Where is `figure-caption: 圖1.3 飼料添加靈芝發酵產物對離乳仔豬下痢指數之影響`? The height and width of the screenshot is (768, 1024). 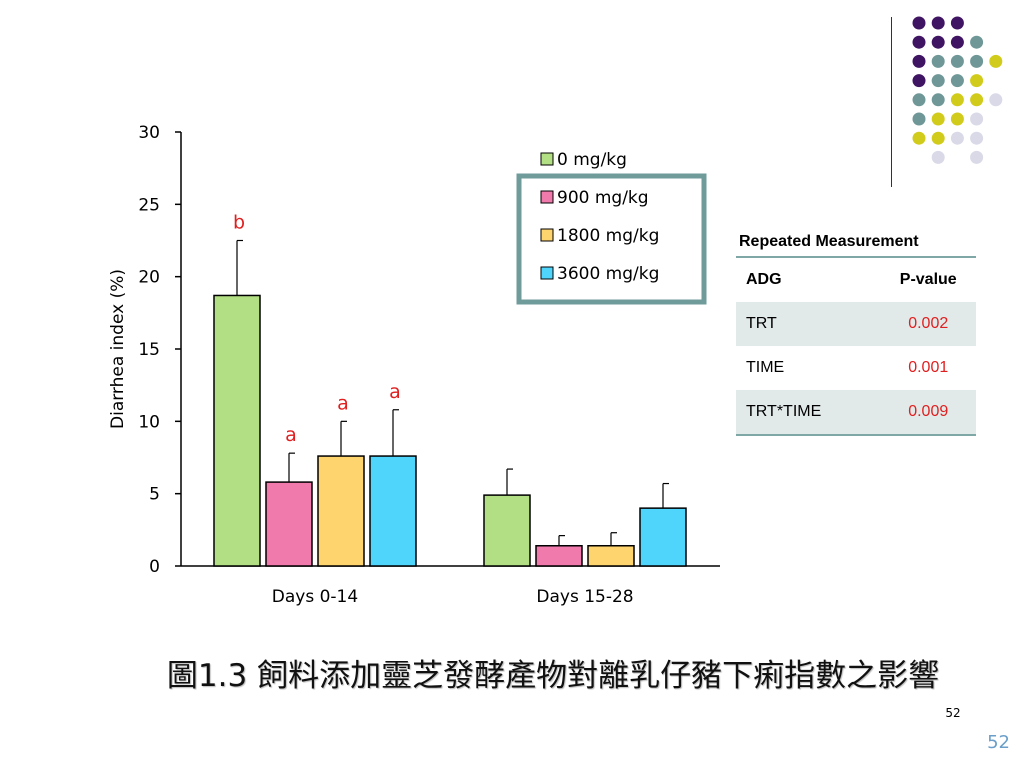
figure-caption: 圖1.3 飼料添加靈芝發酵產物對離乳仔豬下痢指數之影響 is located at coordinates (553, 676).